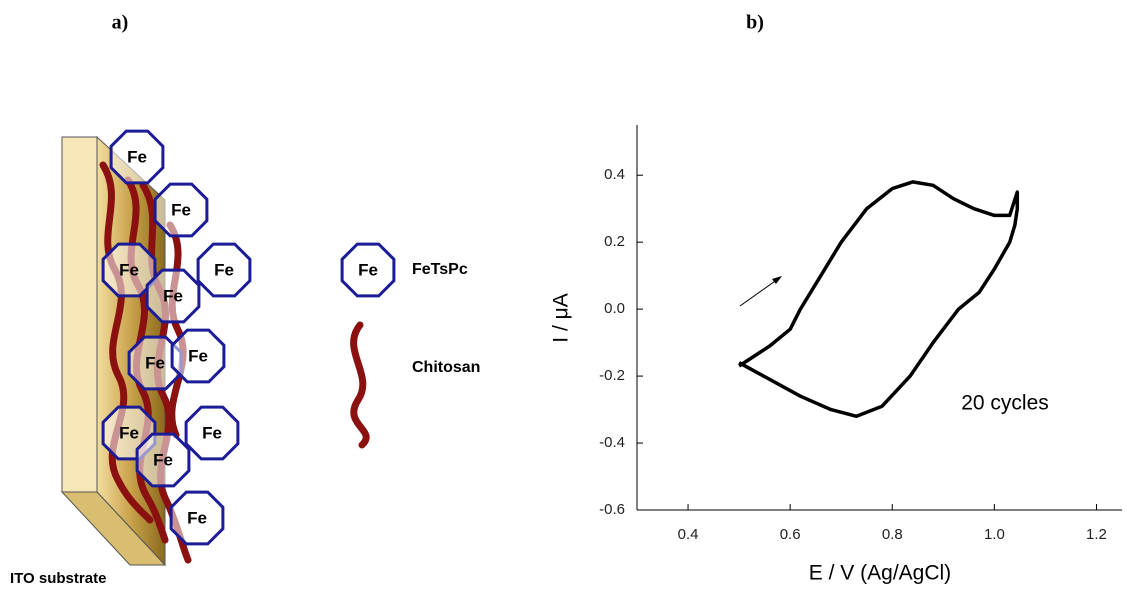 Image resolution: width=1127 pixels, height=590 pixels. I want to click on y-tick-label: -0.6, so click(612, 509).